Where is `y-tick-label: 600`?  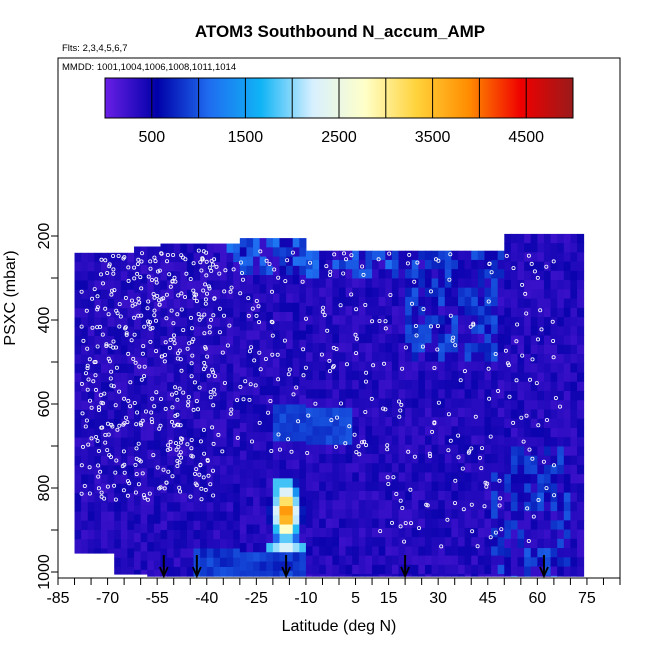
y-tick-label: 600 is located at coordinates (44, 404).